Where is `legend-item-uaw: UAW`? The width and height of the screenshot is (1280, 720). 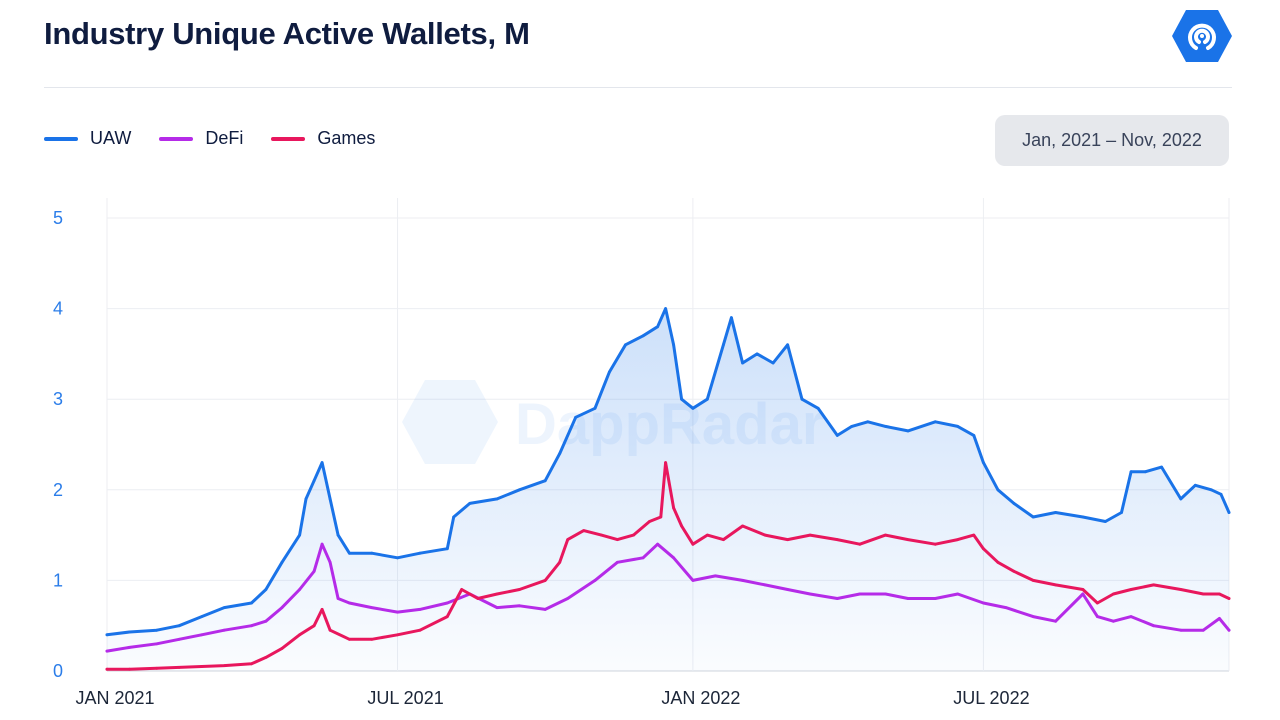 legend-item-uaw: UAW is located at coordinates (87, 138).